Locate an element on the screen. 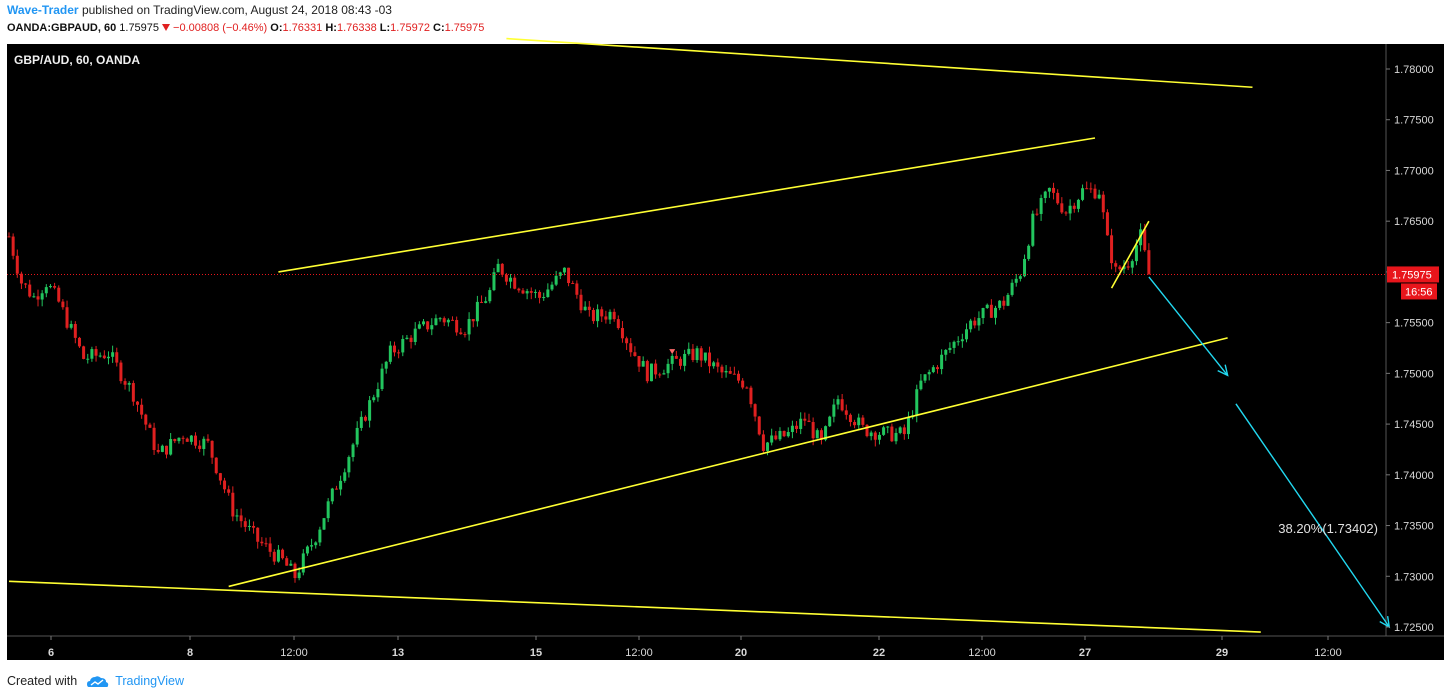  price-tick-label: 1.76500 is located at coordinates (1414, 222).